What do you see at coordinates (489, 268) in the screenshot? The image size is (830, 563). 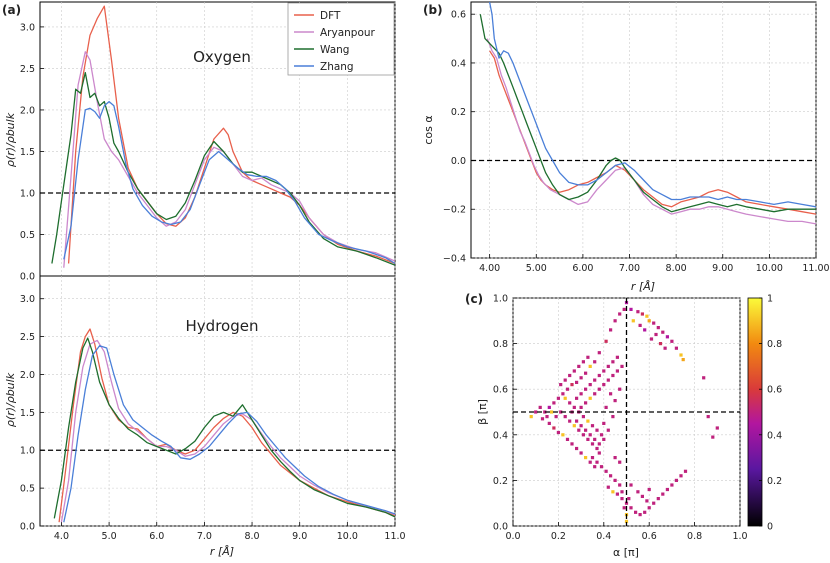 I see `xtick-label-b-0: 4.00` at bounding box center [489, 268].